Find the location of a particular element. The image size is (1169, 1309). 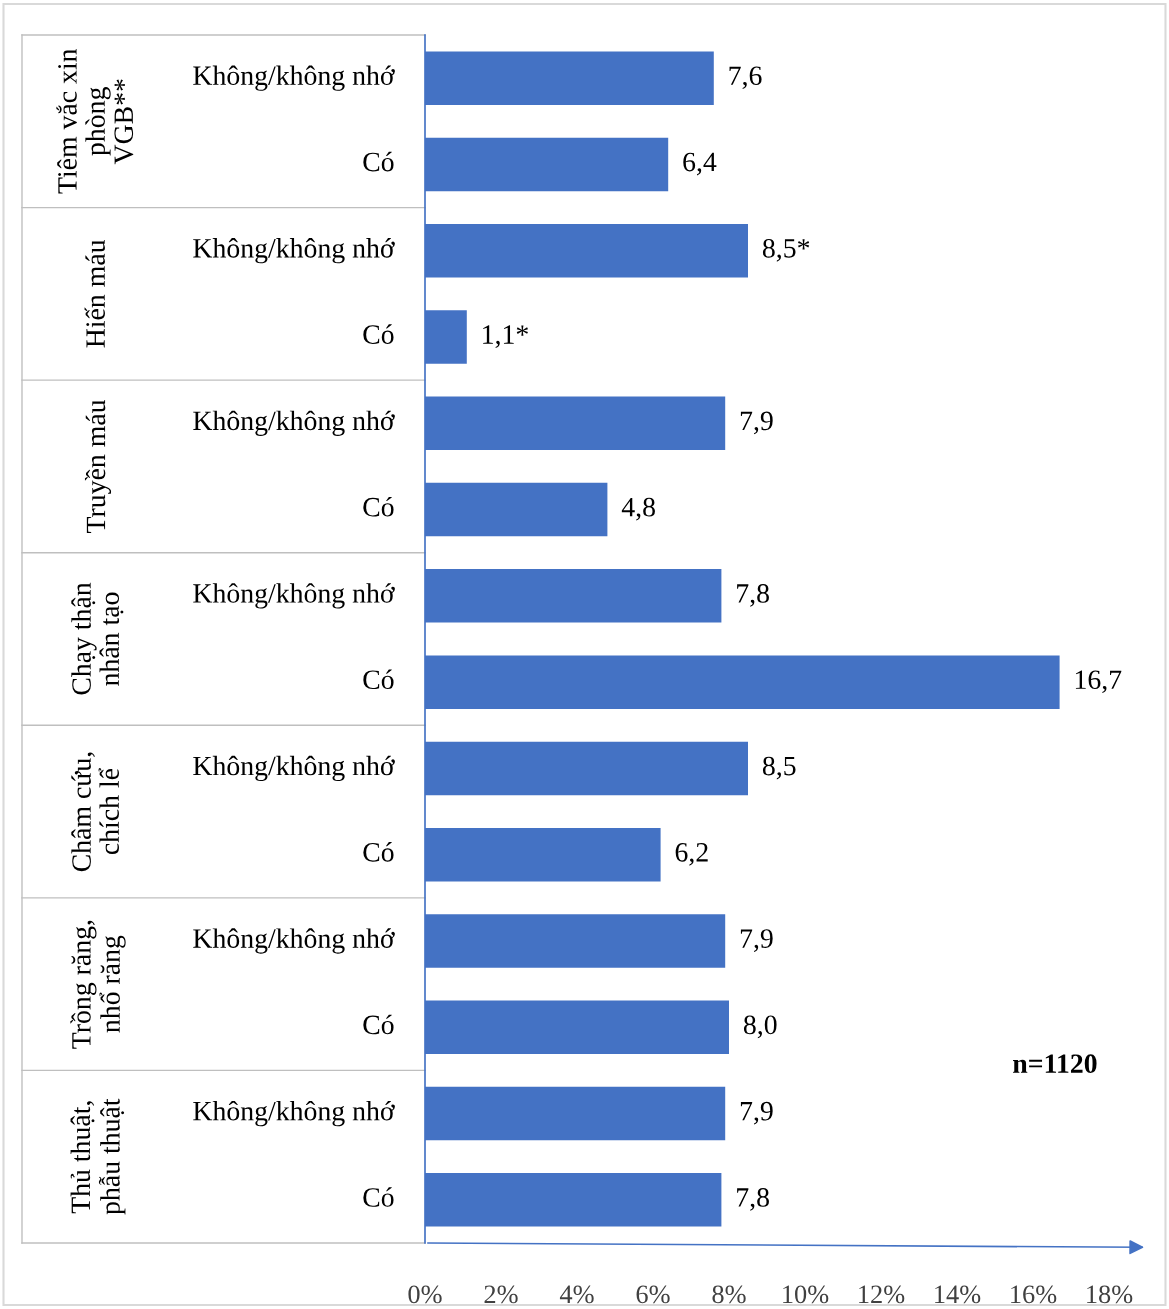

text: Truyền máu is located at coordinates (98, 466).